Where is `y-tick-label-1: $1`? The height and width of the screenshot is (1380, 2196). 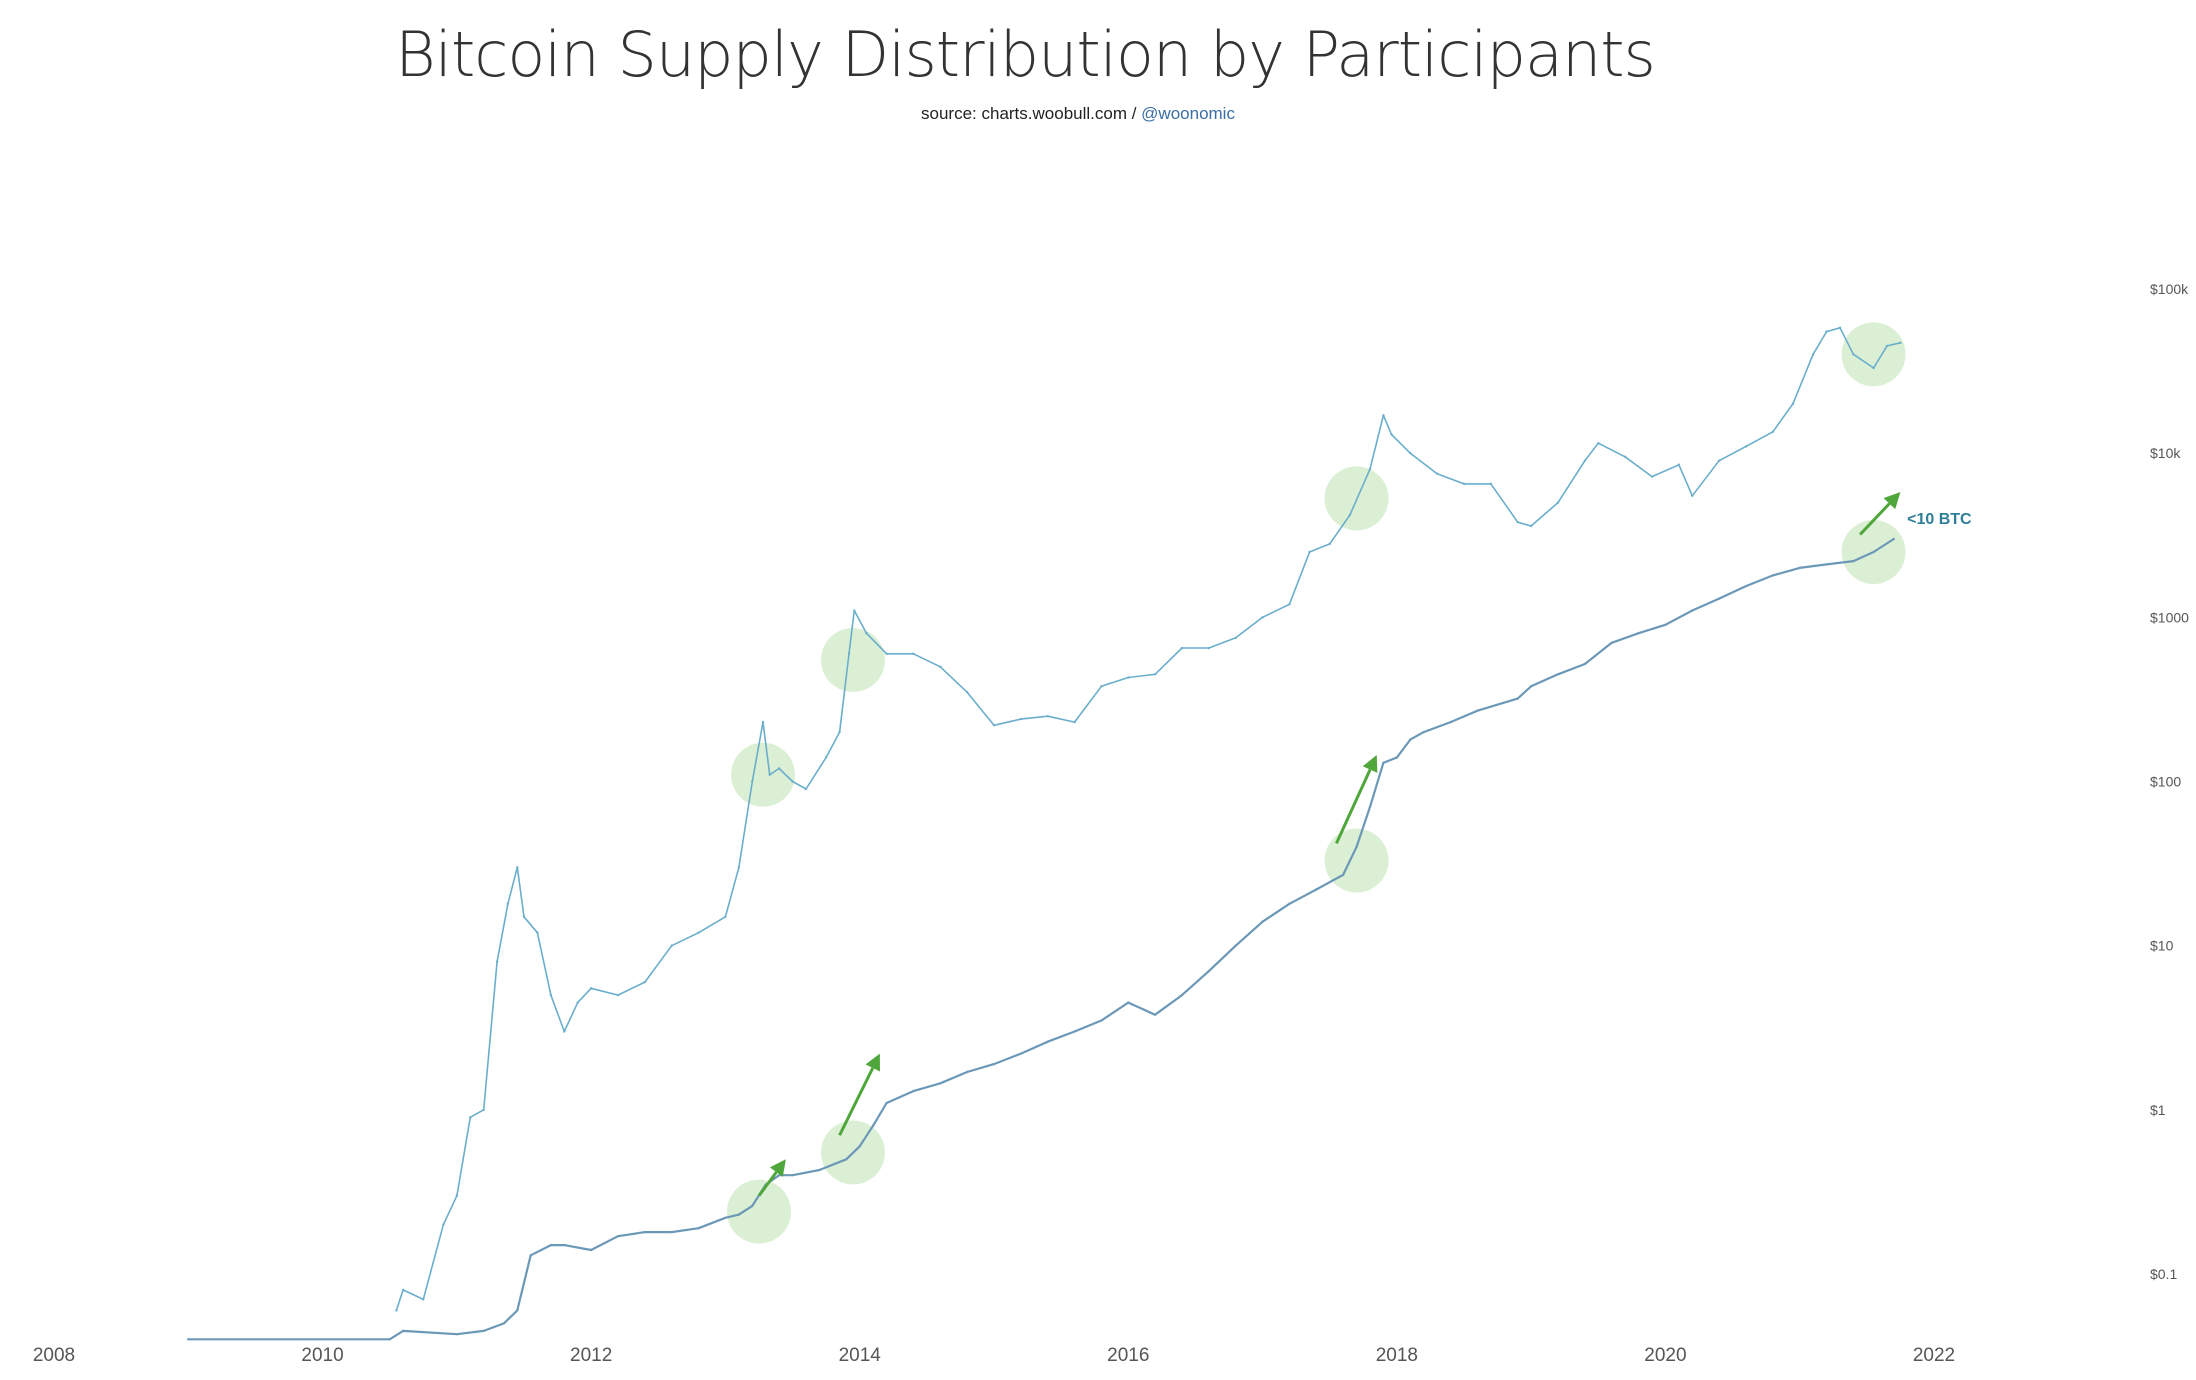 y-tick-label-1: $1 is located at coordinates (2158, 1110).